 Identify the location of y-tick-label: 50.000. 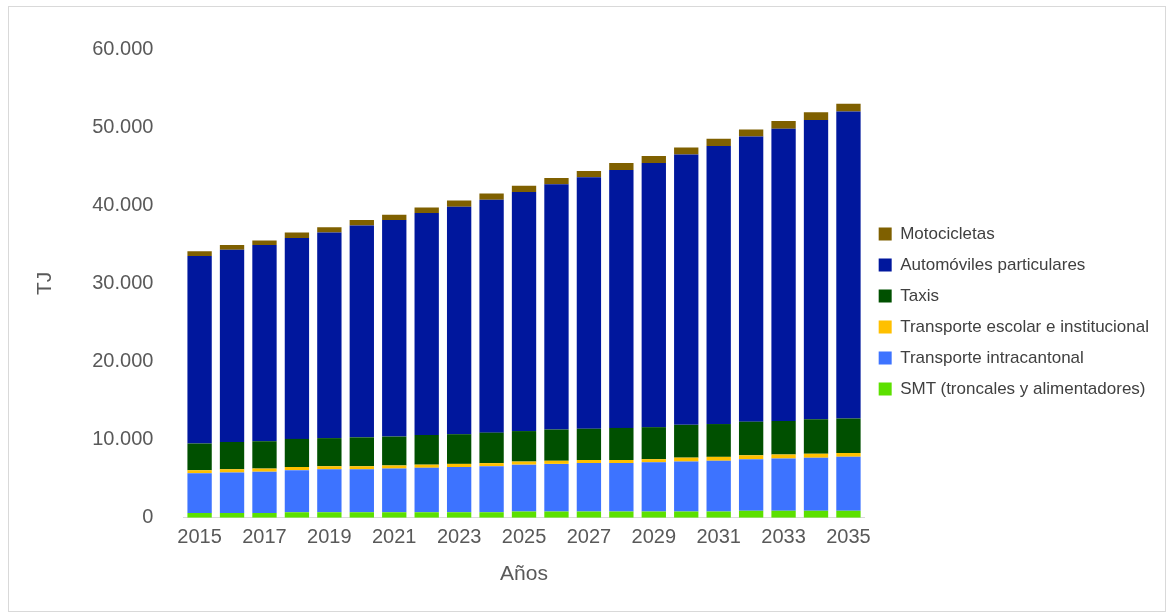
(123, 125).